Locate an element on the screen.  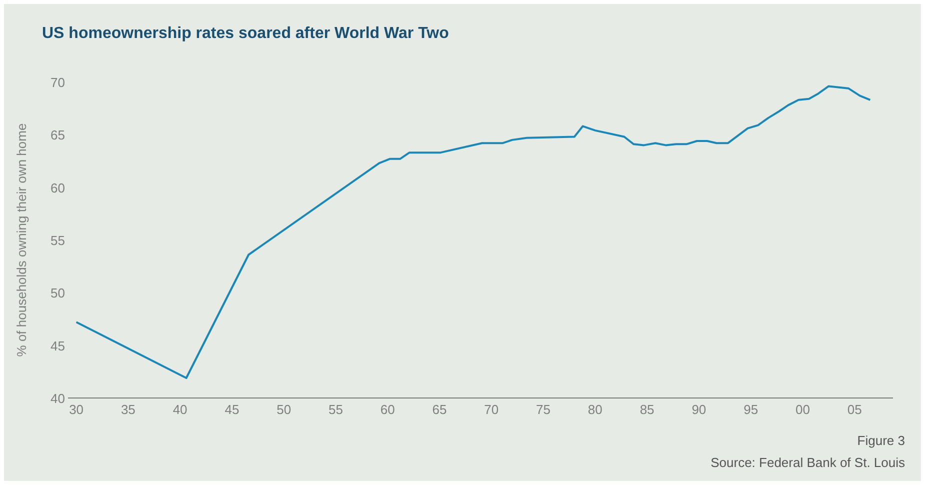
x-tick-label: 50 is located at coordinates (284, 409).